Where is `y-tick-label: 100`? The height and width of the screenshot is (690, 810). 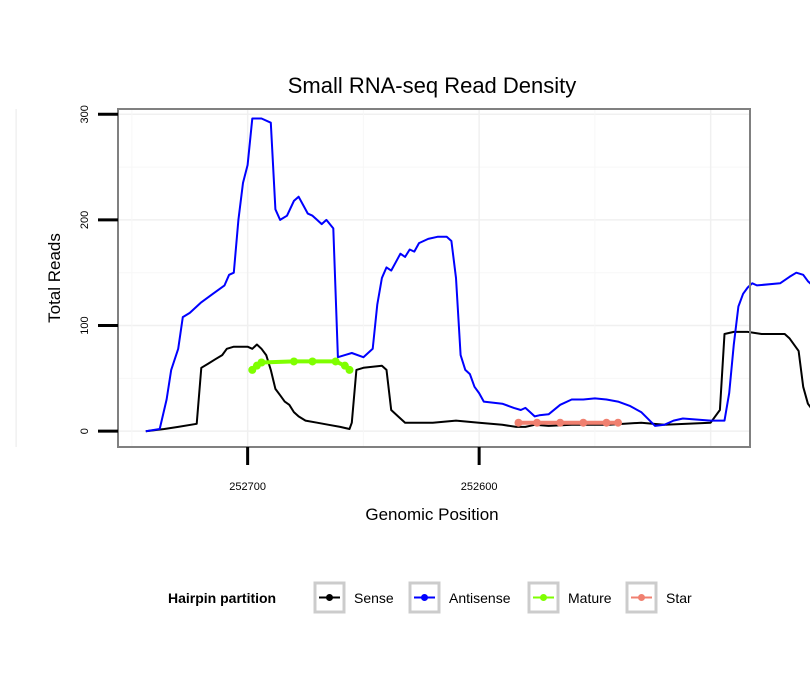 y-tick-label: 100 is located at coordinates (85, 325).